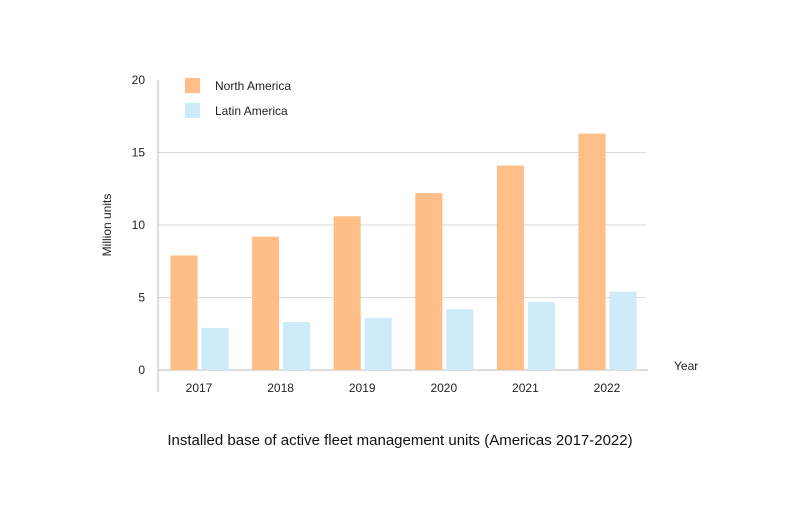  What do you see at coordinates (297, 346) in the screenshot?
I see `bar-latin-america-2018` at bounding box center [297, 346].